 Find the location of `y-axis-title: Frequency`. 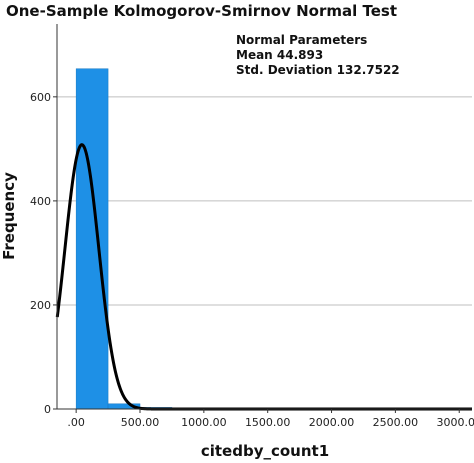

y-axis-title: Frequency is located at coordinates (9, 216).